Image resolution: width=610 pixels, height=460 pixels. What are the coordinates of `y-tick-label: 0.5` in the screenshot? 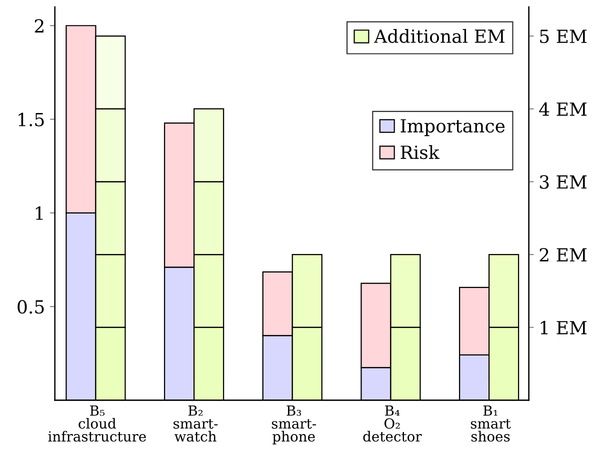 It's located at (31, 307).